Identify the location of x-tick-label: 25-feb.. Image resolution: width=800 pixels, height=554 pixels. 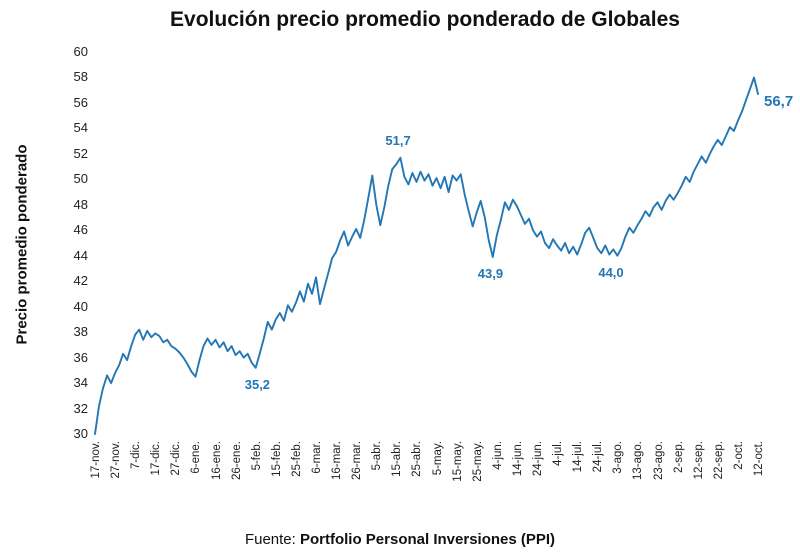
(296, 459).